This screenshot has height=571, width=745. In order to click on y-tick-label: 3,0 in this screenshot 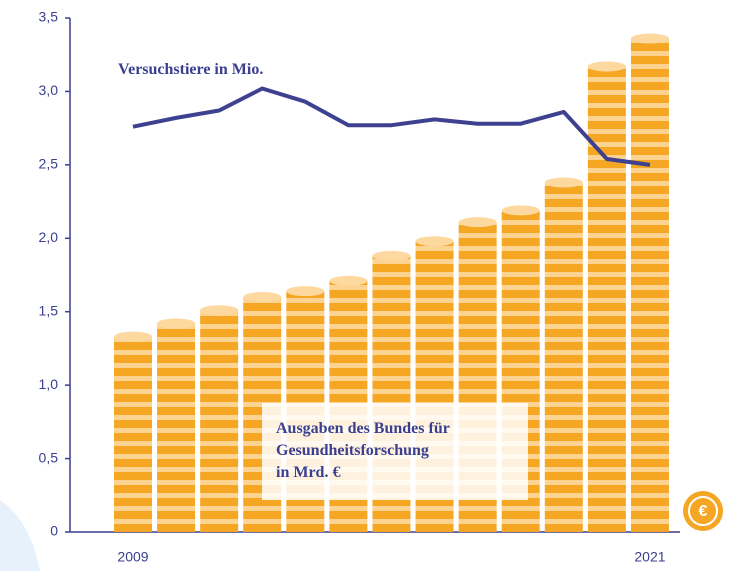, I will do `click(49, 90)`.